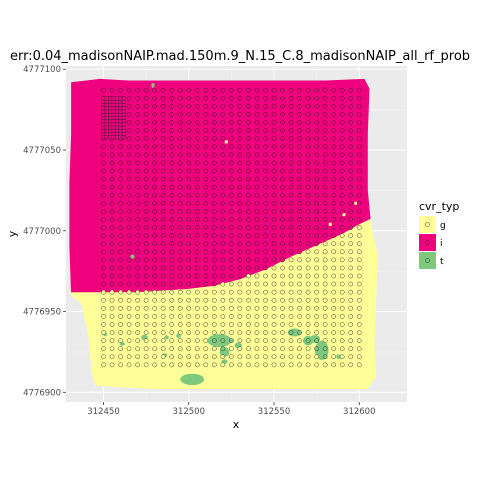 The width and height of the screenshot is (480, 480). What do you see at coordinates (44, 231) in the screenshot?
I see `y-axis: 4776900 4776950 4777000 4777050 4777100` at bounding box center [44, 231].